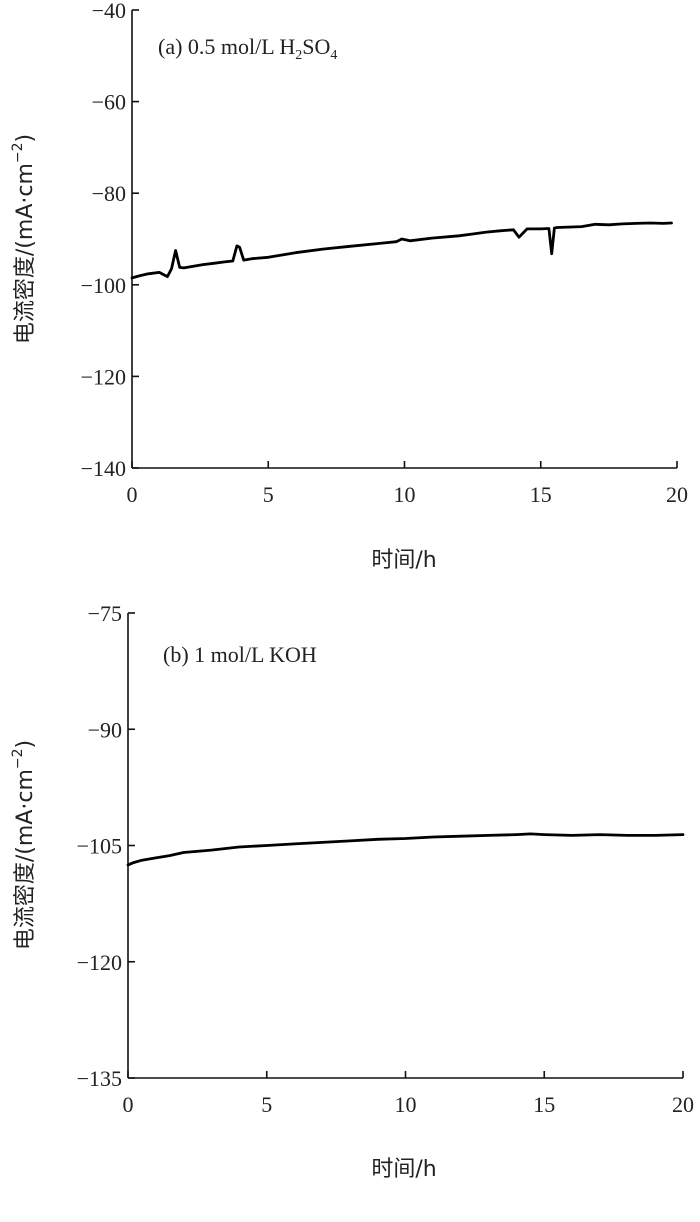 The height and width of the screenshot is (1222, 700). What do you see at coordinates (132, 494) in the screenshot?
I see `panel-a-x-tick-label: 0` at bounding box center [132, 494].